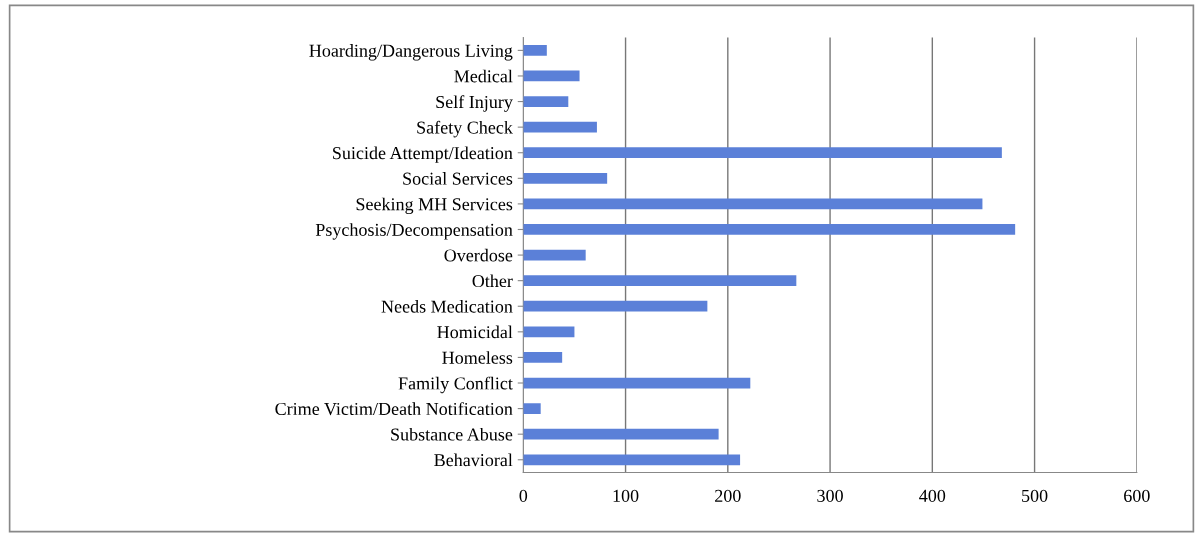 The width and height of the screenshot is (1203, 537). I want to click on y-tick-label: Overdose, so click(478, 255).